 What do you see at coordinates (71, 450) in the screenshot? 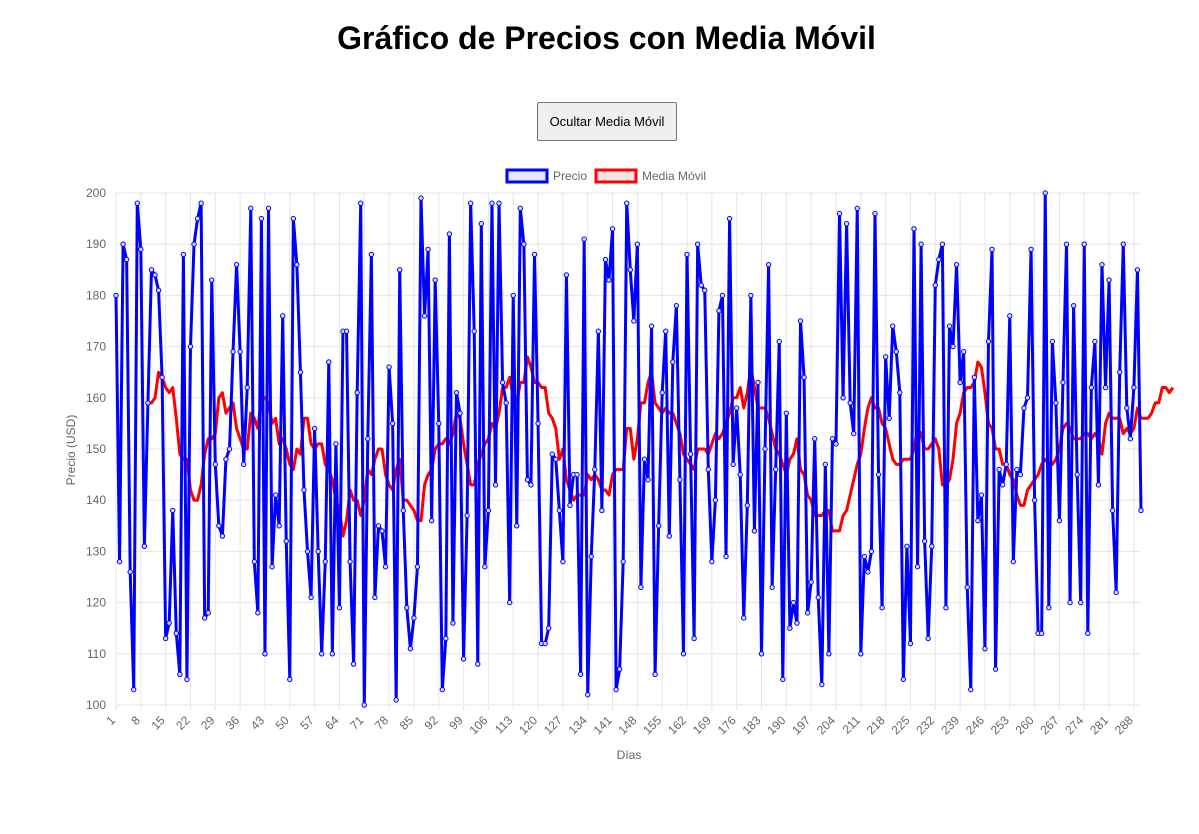
I see `y-axis-label: Precio (USD)` at bounding box center [71, 450].